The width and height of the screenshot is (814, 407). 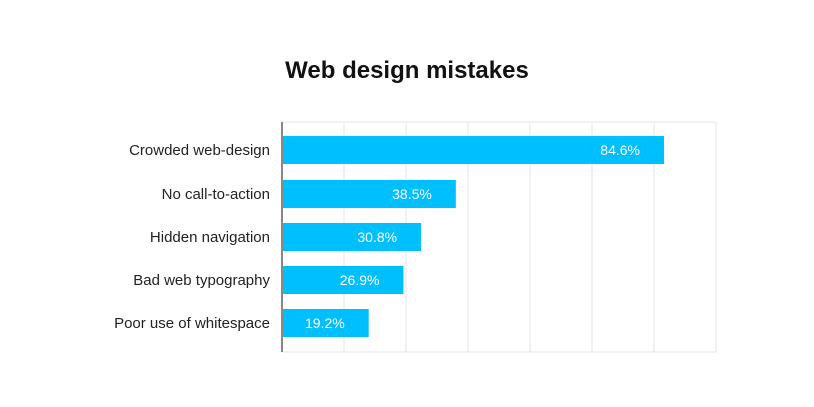 What do you see at coordinates (201, 280) in the screenshot?
I see `category-label: Bad web typography` at bounding box center [201, 280].